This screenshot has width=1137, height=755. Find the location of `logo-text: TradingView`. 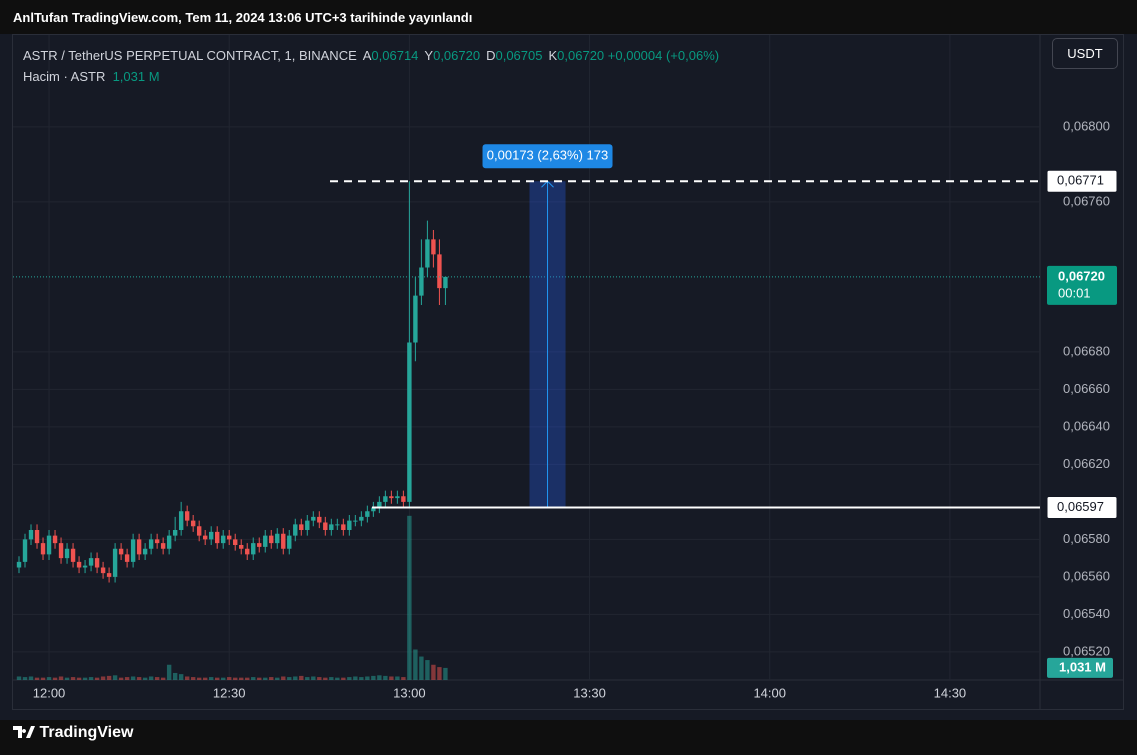

logo-text: TradingView is located at coordinates (86, 732).